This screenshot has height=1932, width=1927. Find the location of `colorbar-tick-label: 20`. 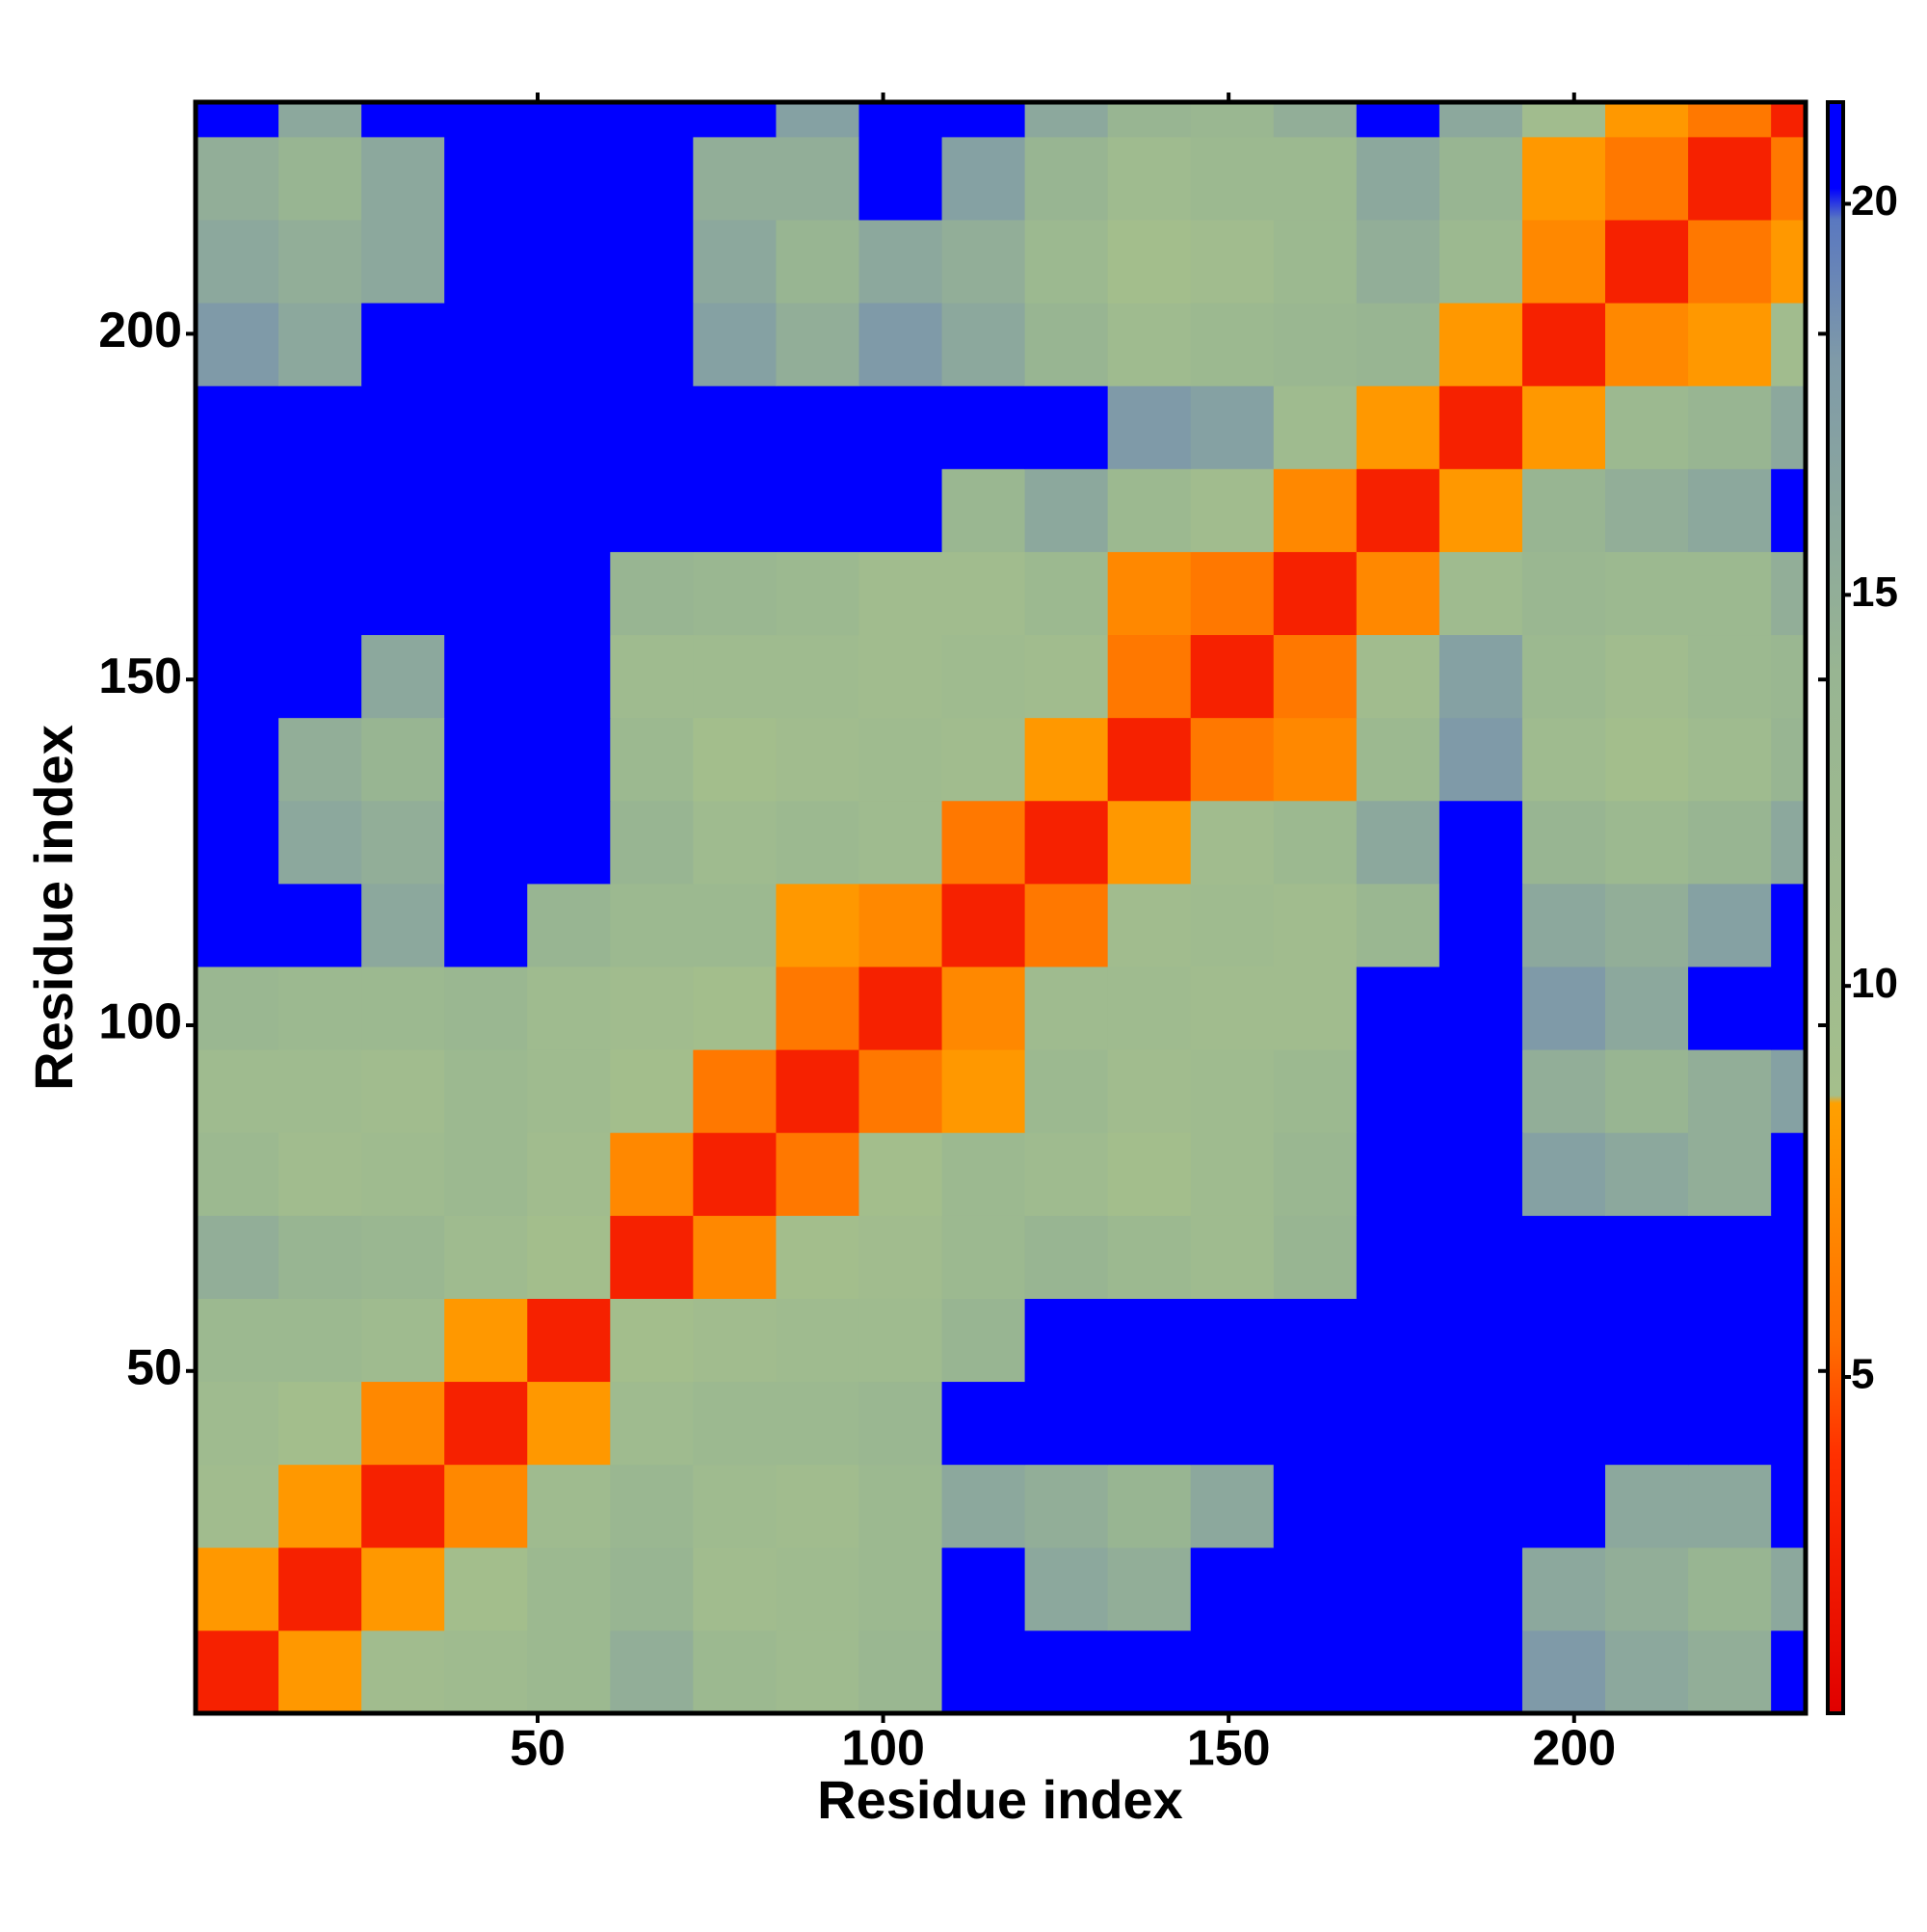

colorbar-tick-label: 20 is located at coordinates (1874, 201).